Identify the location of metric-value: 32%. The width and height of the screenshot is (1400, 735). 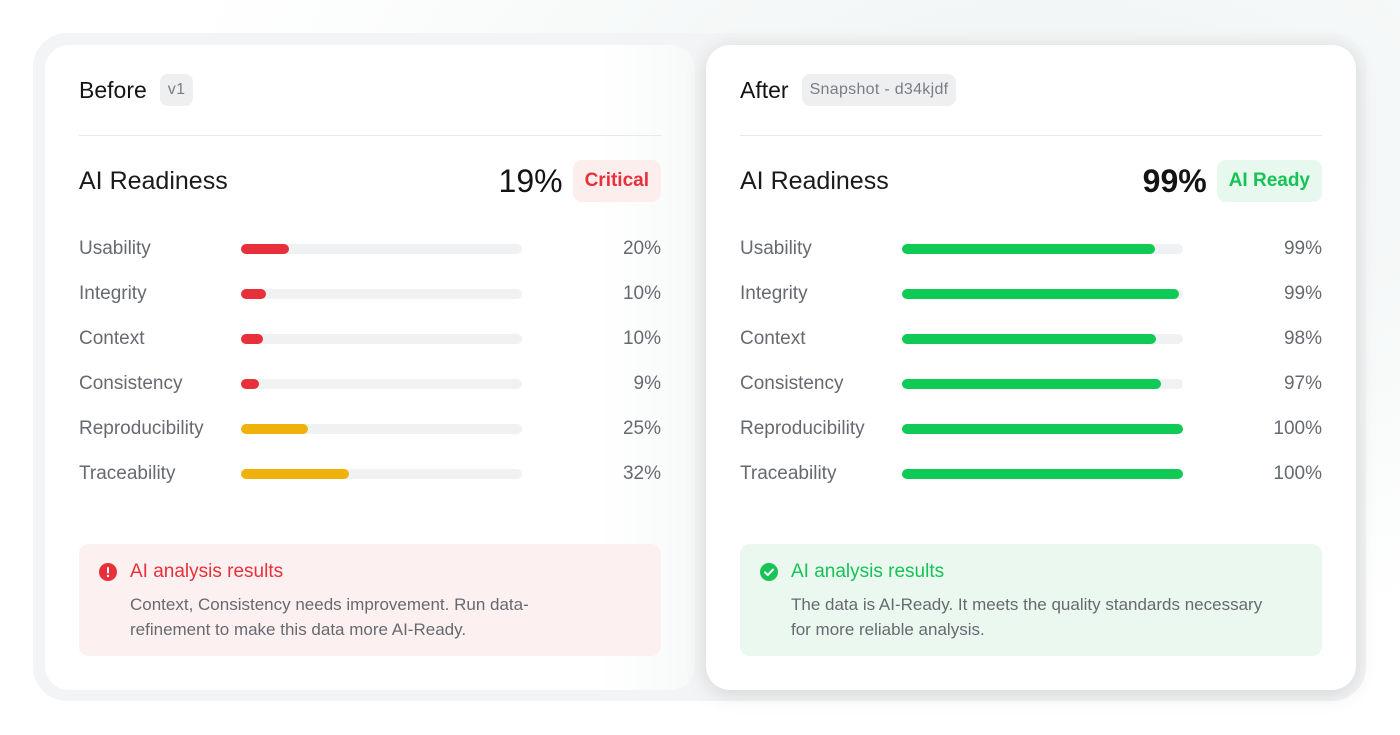
(641, 473).